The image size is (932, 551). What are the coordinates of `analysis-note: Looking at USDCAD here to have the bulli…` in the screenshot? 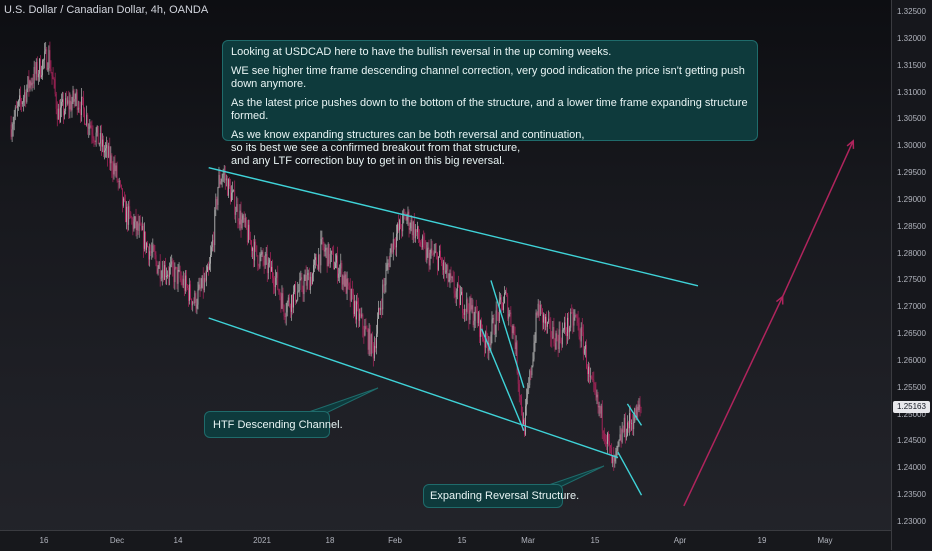 It's located at (490, 103).